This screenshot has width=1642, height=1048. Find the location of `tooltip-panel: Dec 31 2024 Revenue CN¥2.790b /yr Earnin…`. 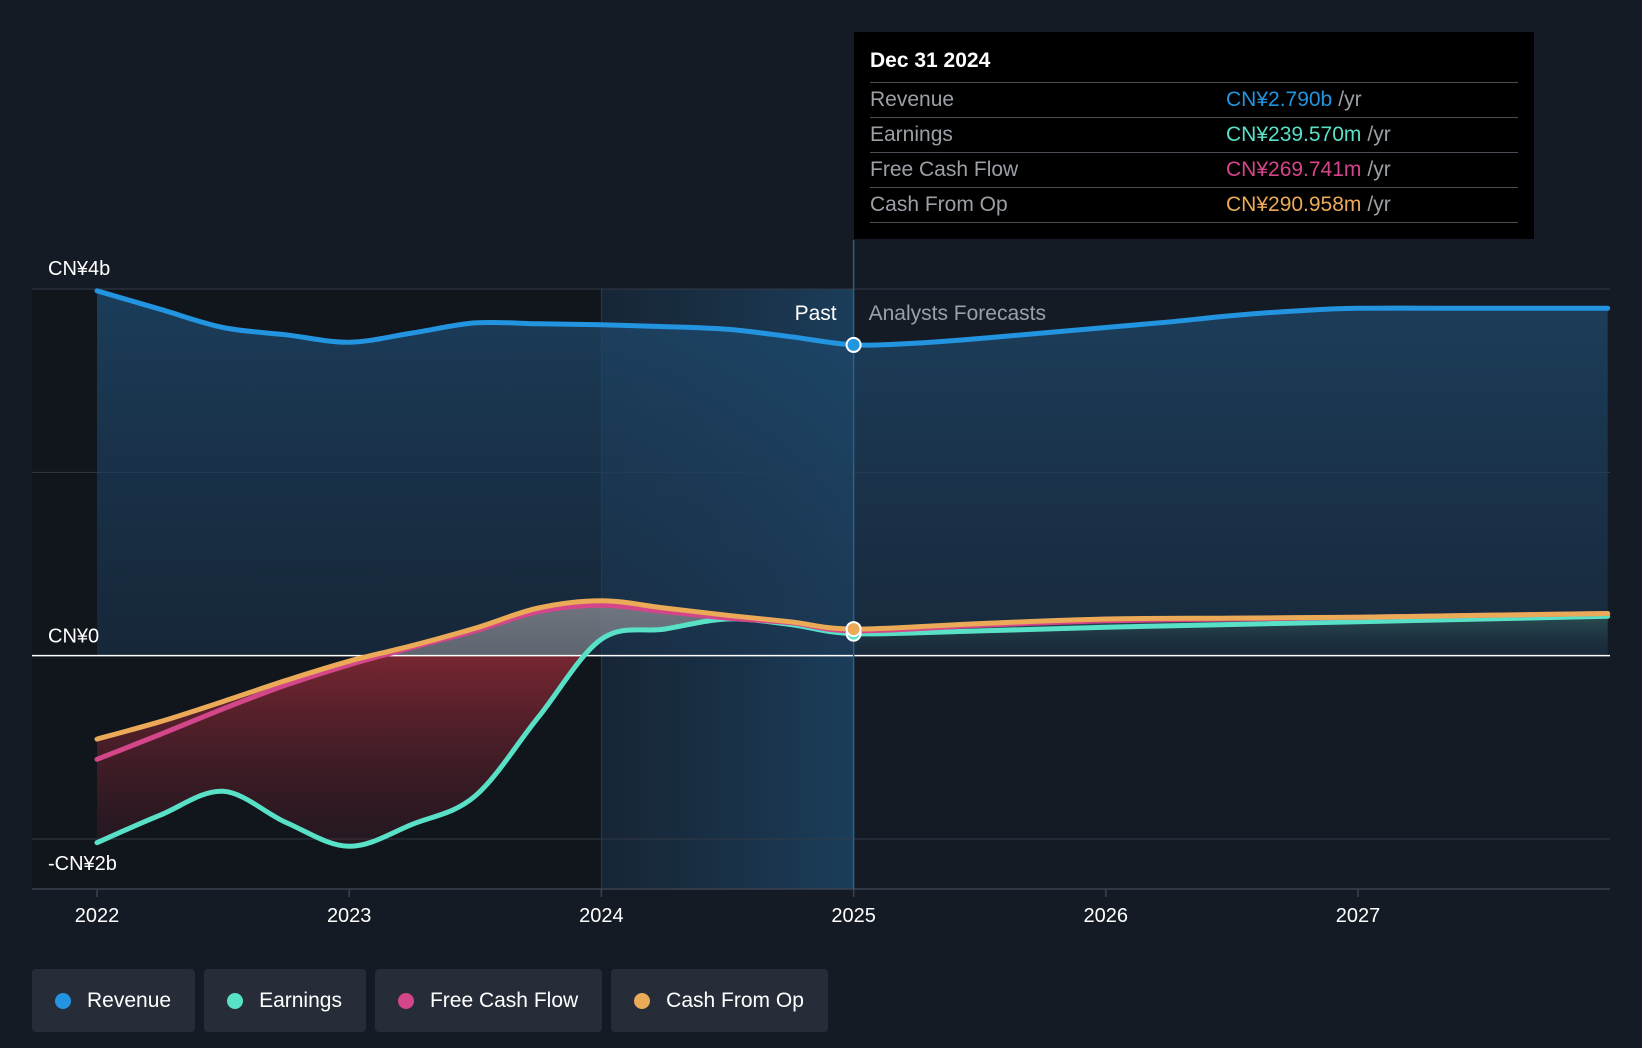

tooltip-panel: Dec 31 2024 Revenue CN¥2.790b /yr Earnin… is located at coordinates (1194, 135).